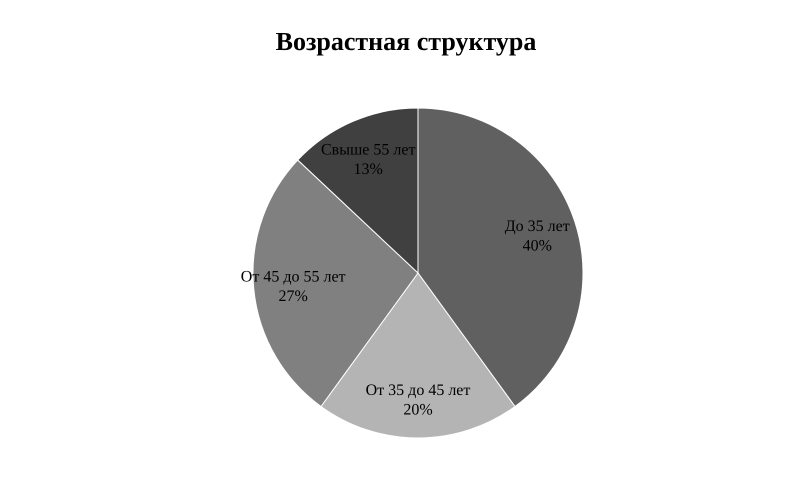 The width and height of the screenshot is (812, 484). Describe the element at coordinates (418, 391) in the screenshot. I see `slice-label: От 35 до 45 лет` at that location.